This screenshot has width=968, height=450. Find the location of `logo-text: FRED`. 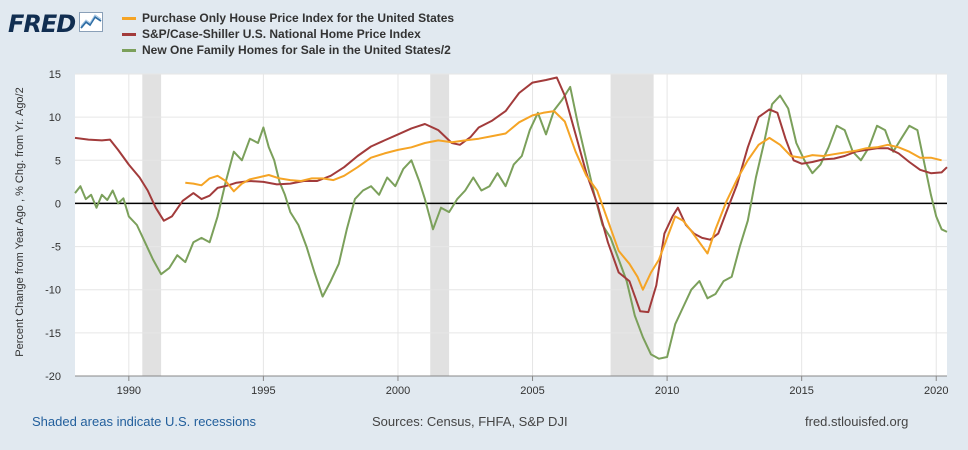

logo-text: FRED is located at coordinates (42, 24).